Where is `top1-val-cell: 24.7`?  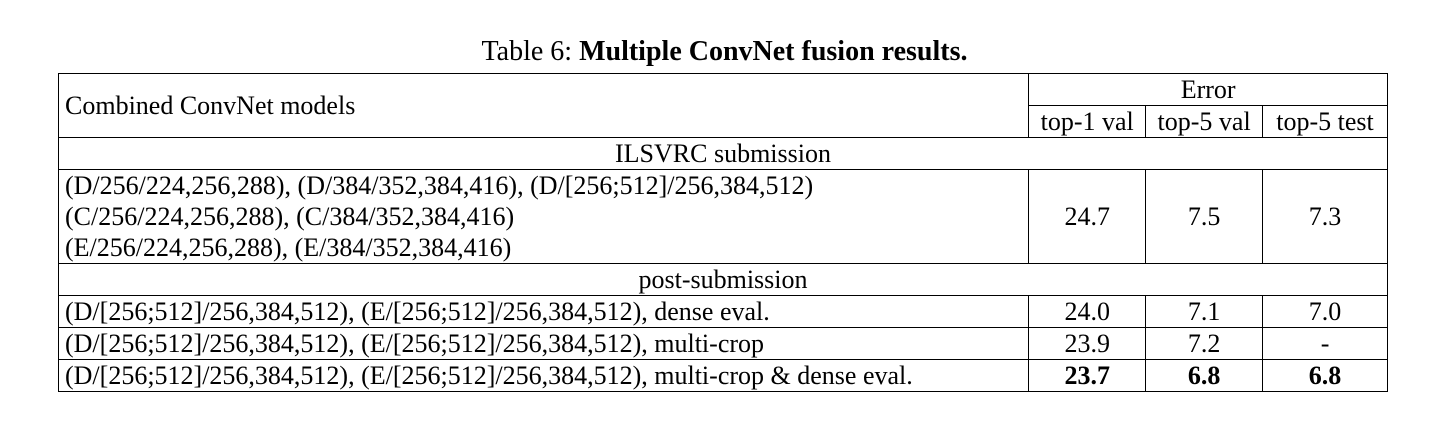 top1-val-cell: 24.7 is located at coordinates (1087, 216).